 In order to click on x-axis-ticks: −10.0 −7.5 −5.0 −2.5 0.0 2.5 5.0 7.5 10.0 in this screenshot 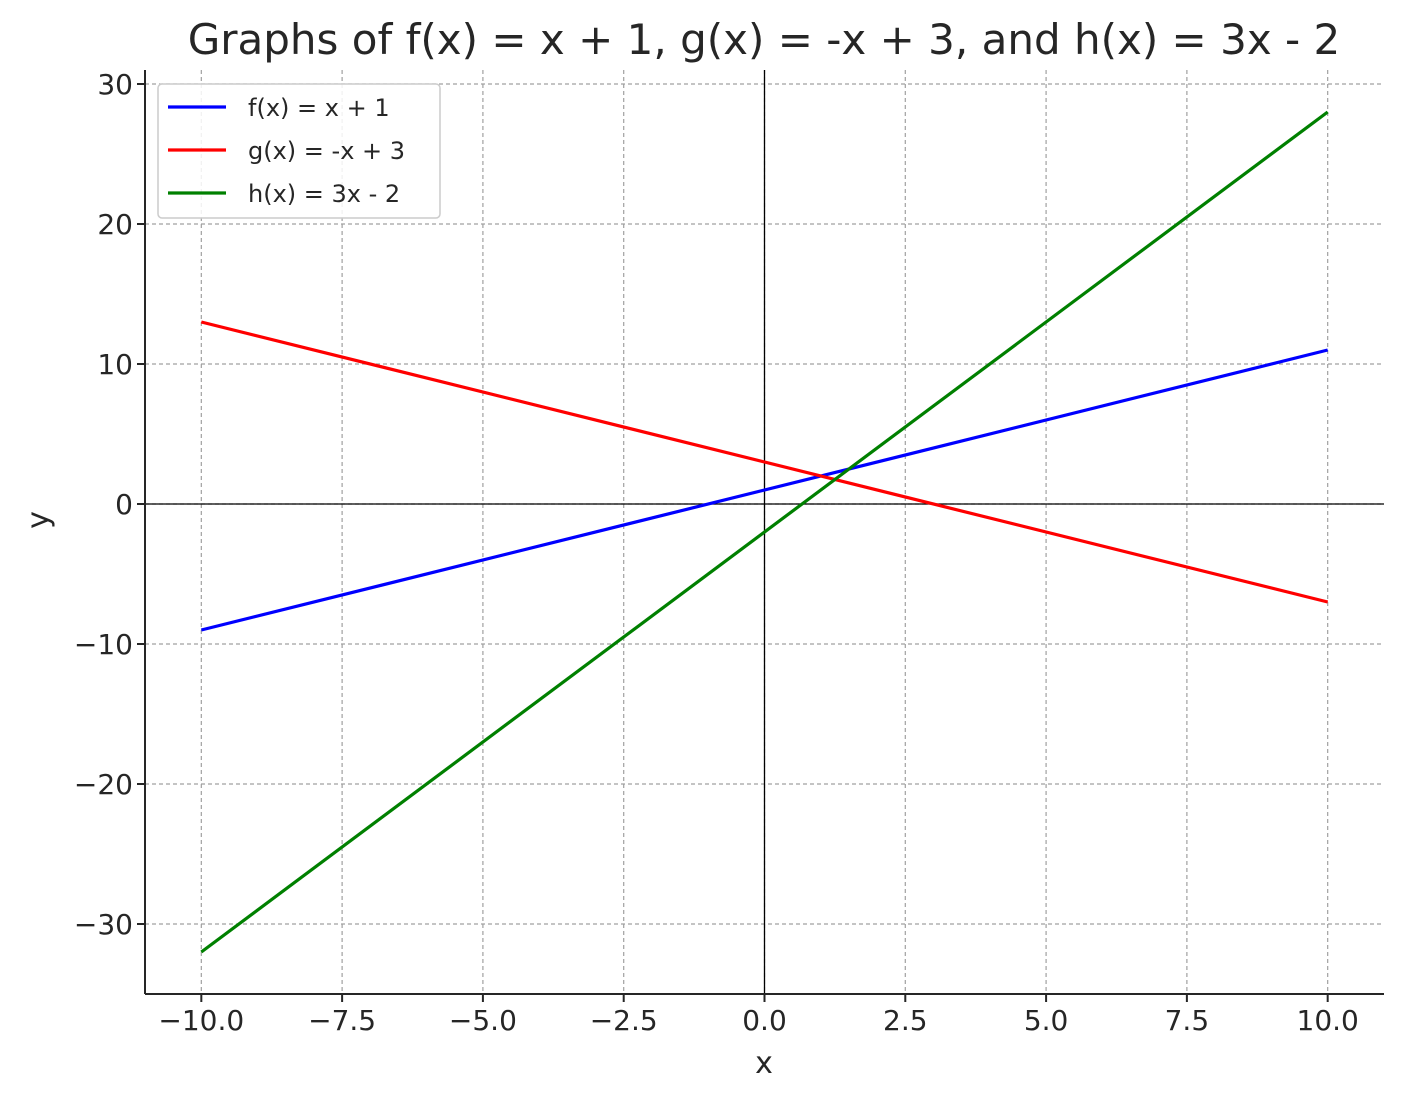, I will do `click(758, 1015)`.